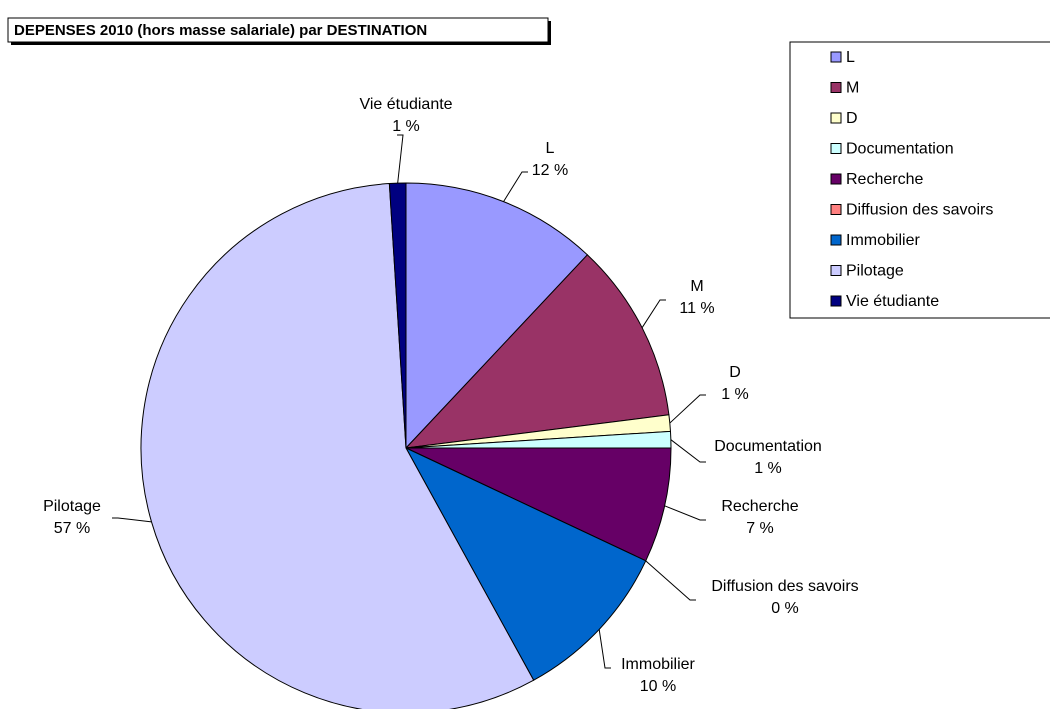  Describe the element at coordinates (785, 608) in the screenshot. I see `slice-value-label: 0 %` at that location.